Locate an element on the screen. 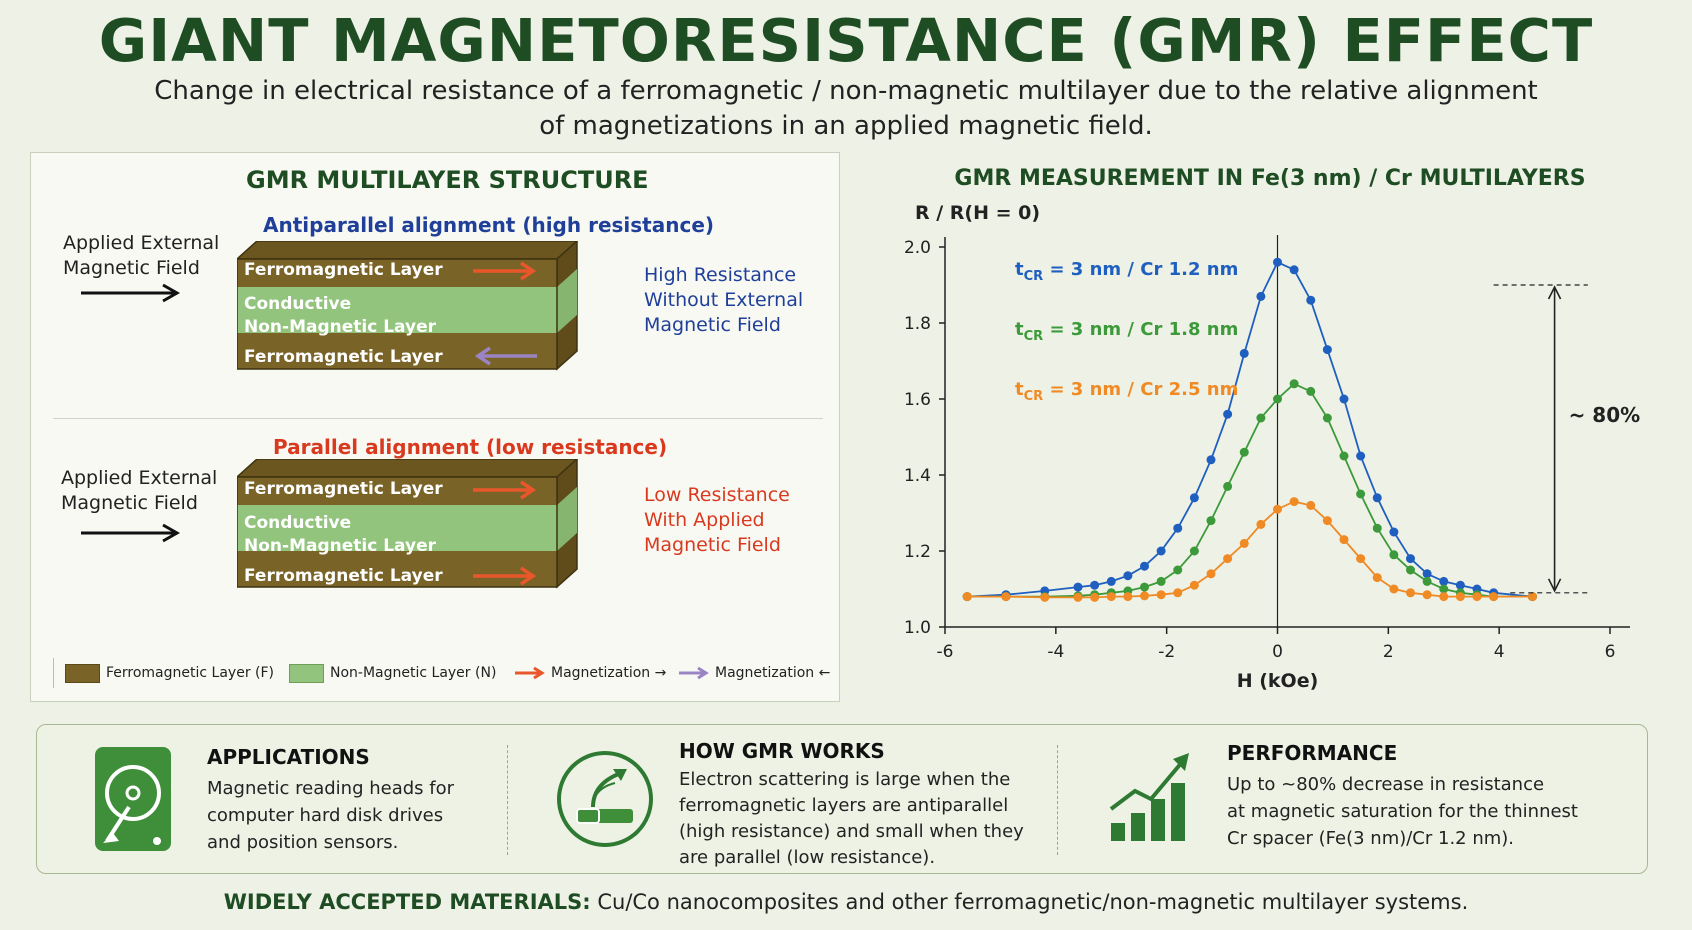 The height and width of the screenshot is (930, 1692). text-line: Magnetic reading heads for is located at coordinates (331, 788).